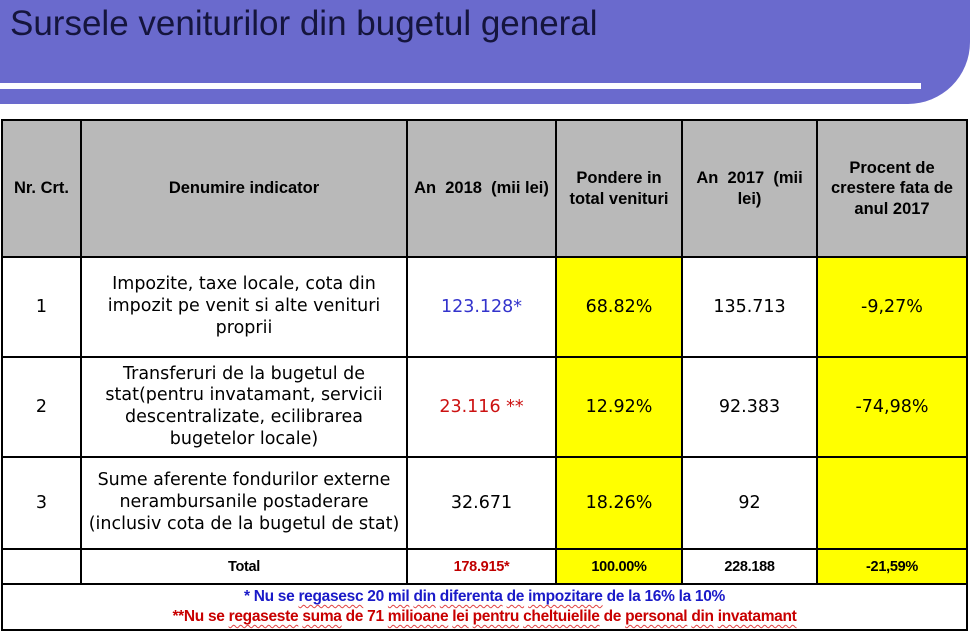 The image size is (970, 631). I want to click on col-header-pondere: Pondere in total venituri, so click(619, 188).